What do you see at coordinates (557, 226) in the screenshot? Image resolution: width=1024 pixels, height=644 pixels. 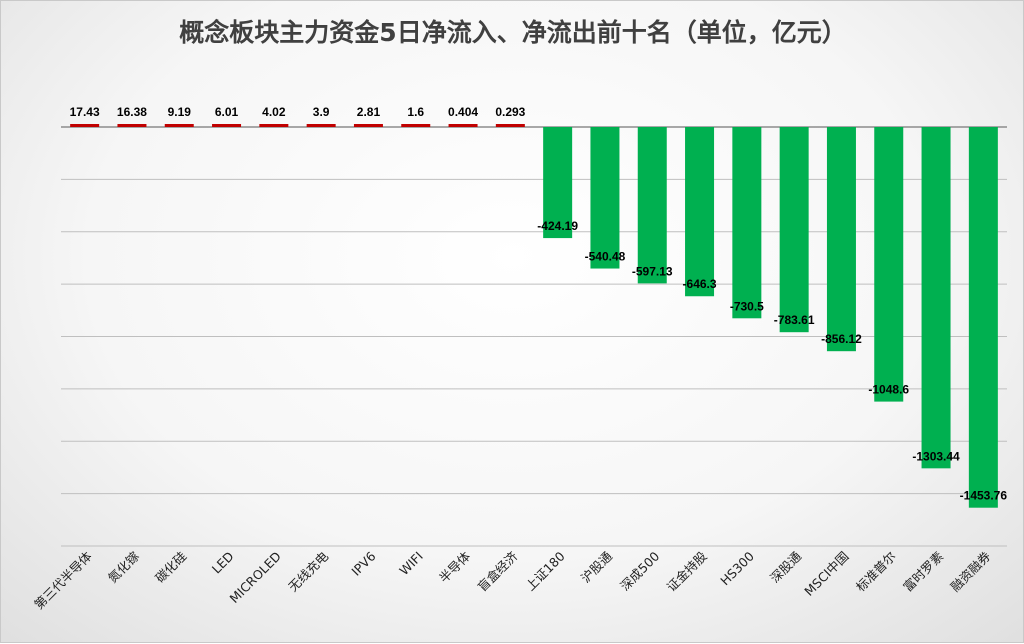 I see `data-label: -424.19` at bounding box center [557, 226].